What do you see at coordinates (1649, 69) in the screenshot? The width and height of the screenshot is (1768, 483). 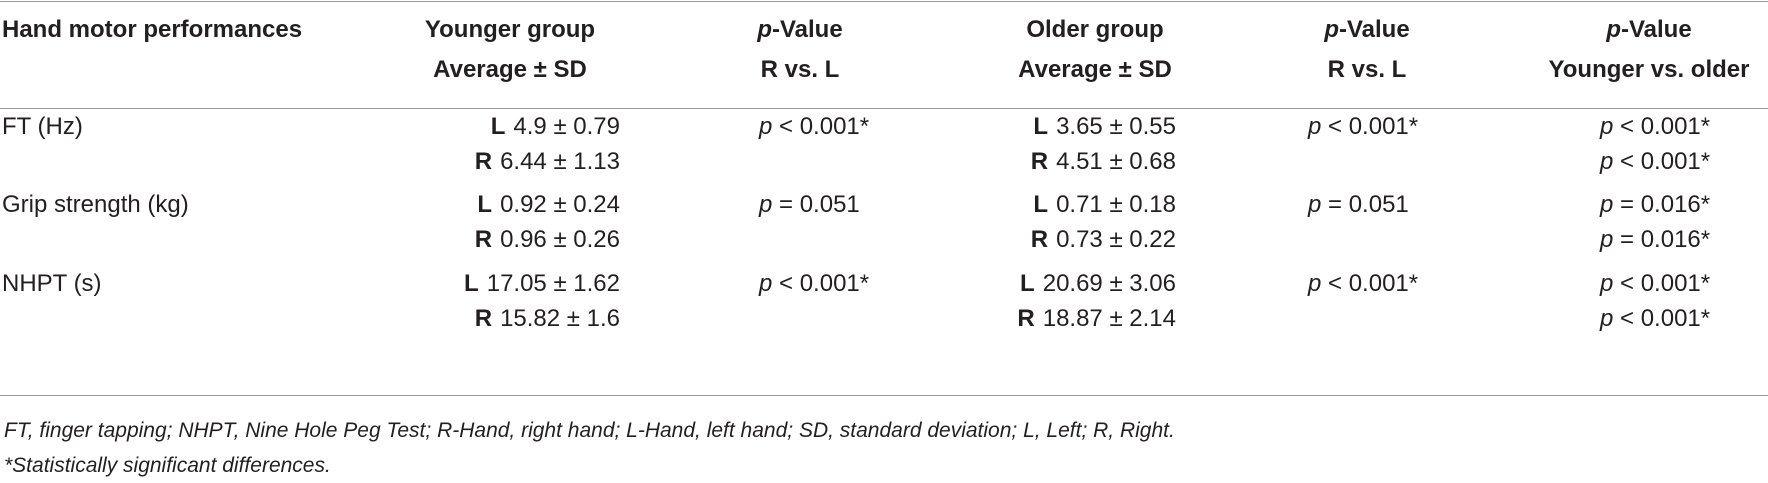 I see `header-younger-vs-older: Younger vs. older` at bounding box center [1649, 69].